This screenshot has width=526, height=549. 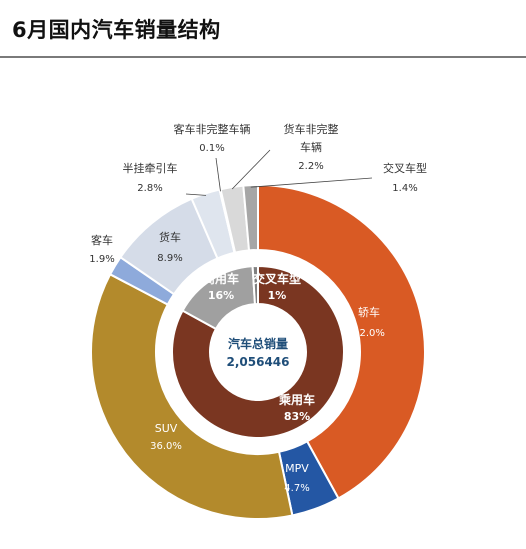 What do you see at coordinates (405, 168) in the screenshot?
I see `outer-label-name-8: 交叉车型` at bounding box center [405, 168].